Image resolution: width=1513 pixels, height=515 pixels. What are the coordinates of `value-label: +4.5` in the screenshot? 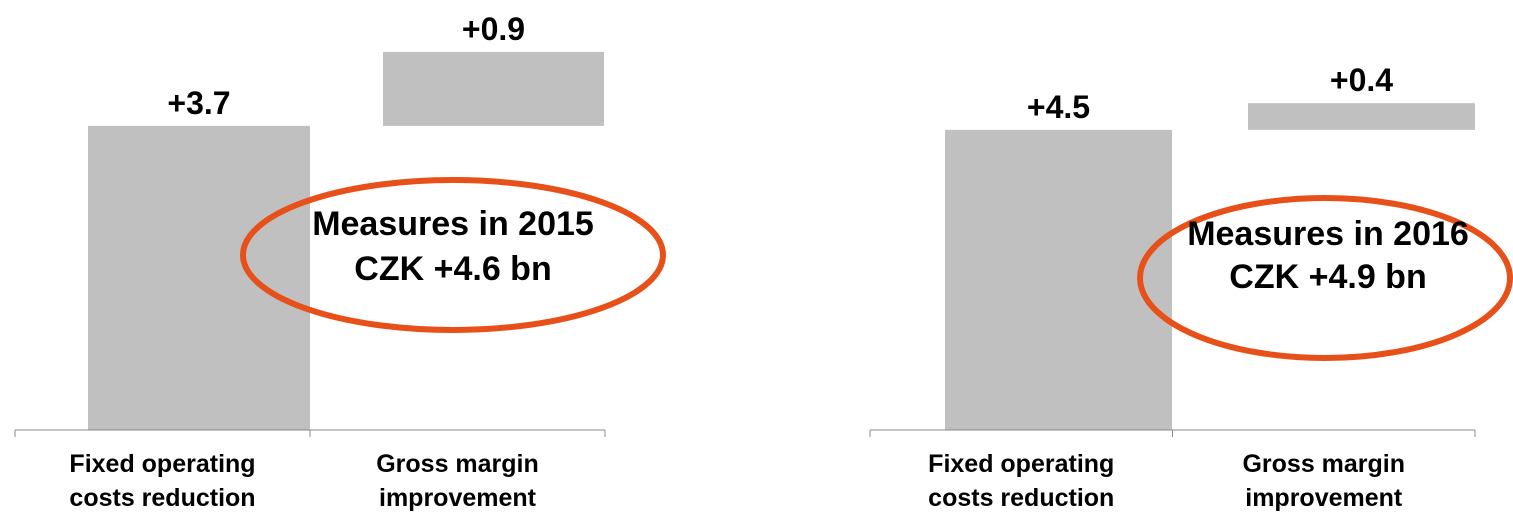 It's located at (1058, 107).